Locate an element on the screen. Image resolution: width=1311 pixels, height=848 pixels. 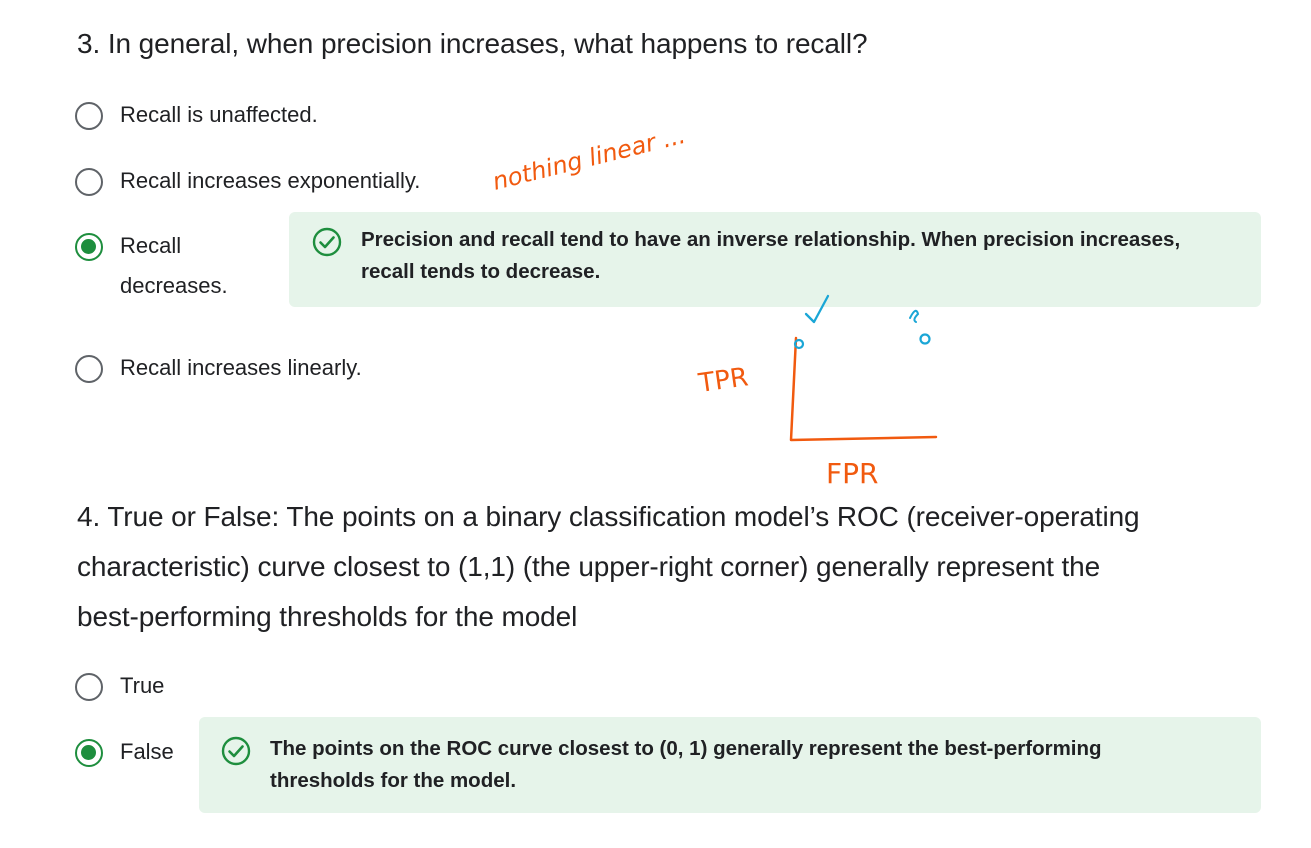
q3-option-unaffected: Recall is unaffected. is located at coordinates (196, 115).